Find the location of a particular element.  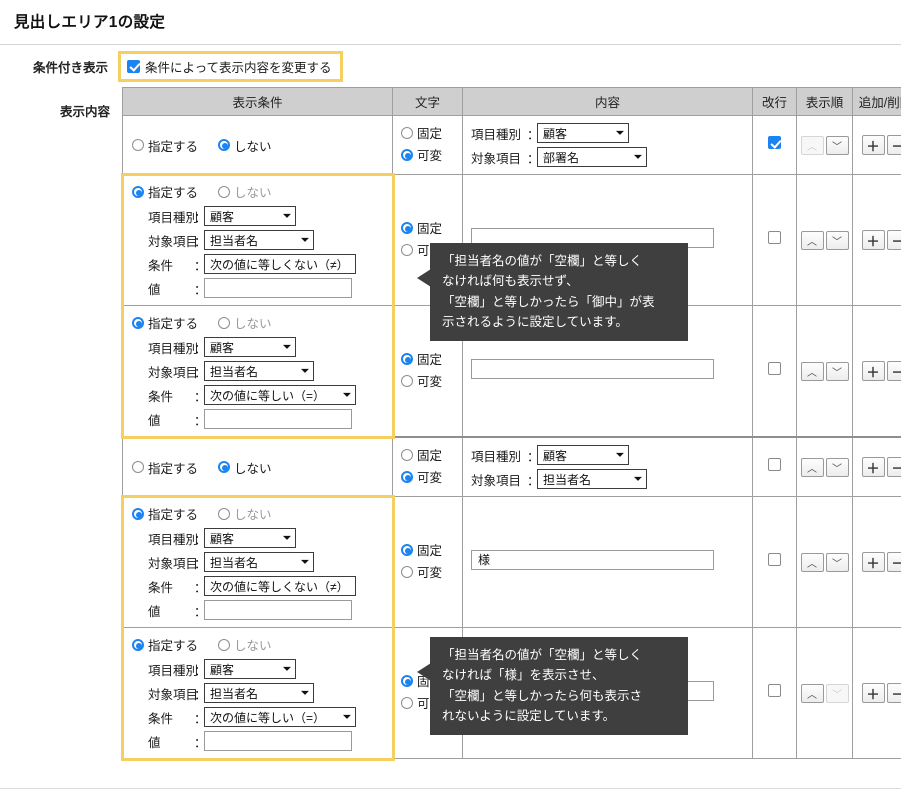

fixed-text-input: 様 is located at coordinates (592, 559).